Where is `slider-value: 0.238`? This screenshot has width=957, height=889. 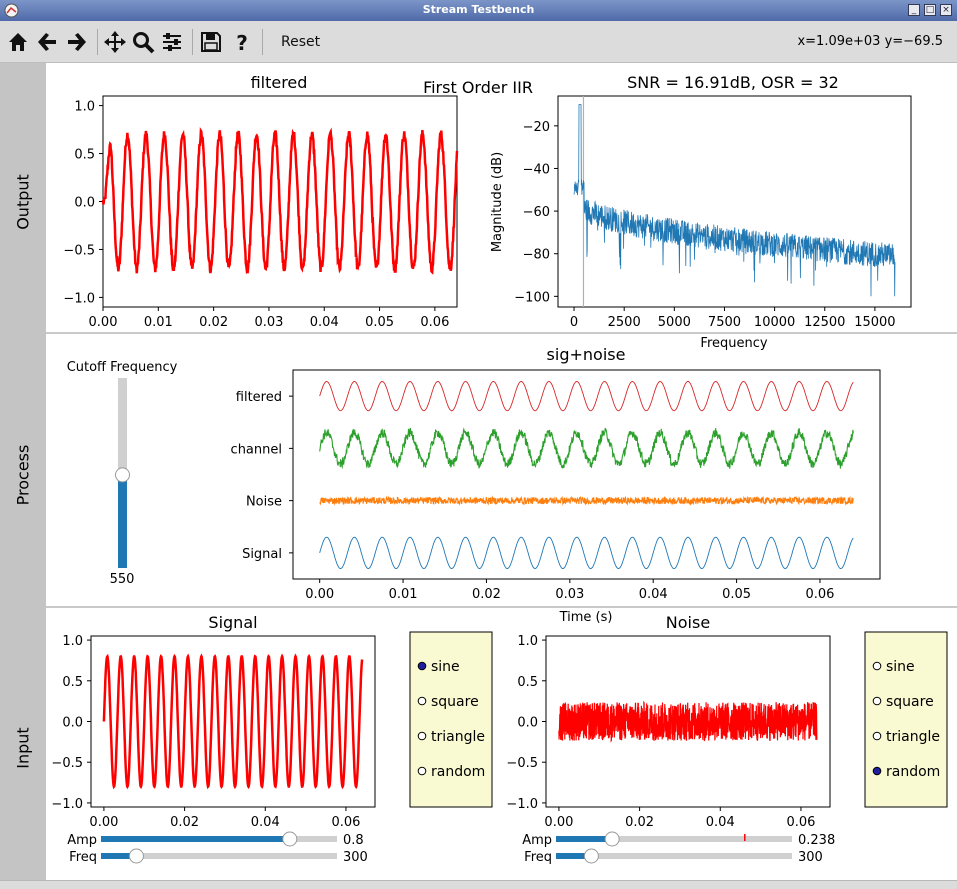
slider-value: 0.238 is located at coordinates (816, 840).